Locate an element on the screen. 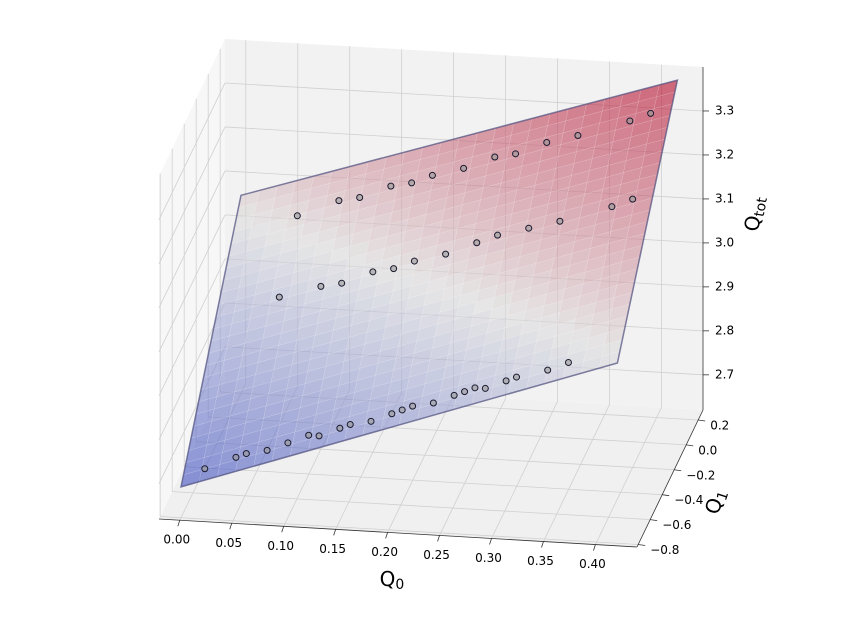  z-label-base: Q is located at coordinates (752, 224).